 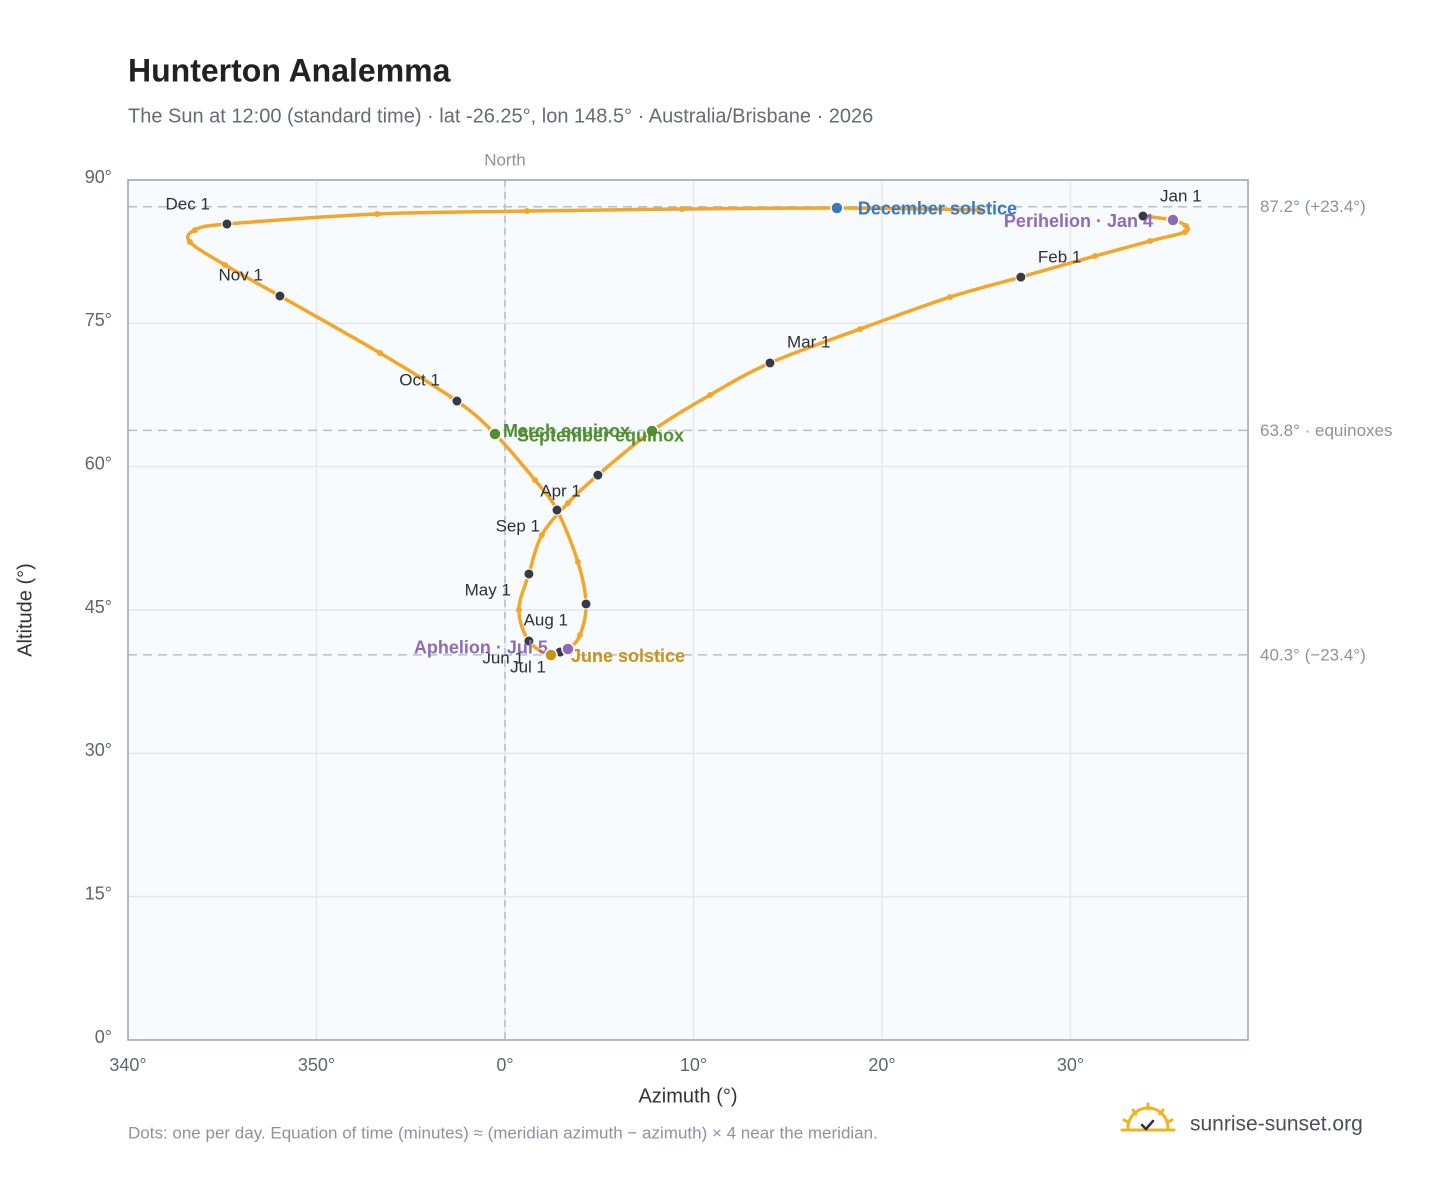 What do you see at coordinates (628, 656) in the screenshot?
I see `event-label: June solstice` at bounding box center [628, 656].